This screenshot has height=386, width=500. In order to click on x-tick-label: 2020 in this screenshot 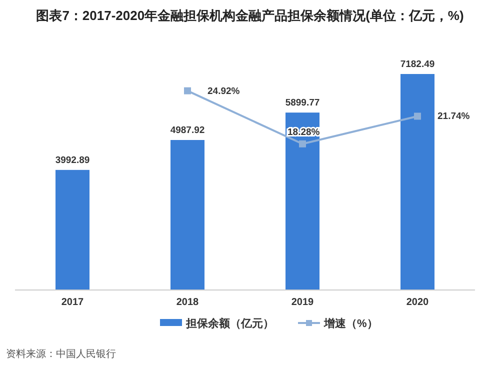, I will do `click(418, 302)`.